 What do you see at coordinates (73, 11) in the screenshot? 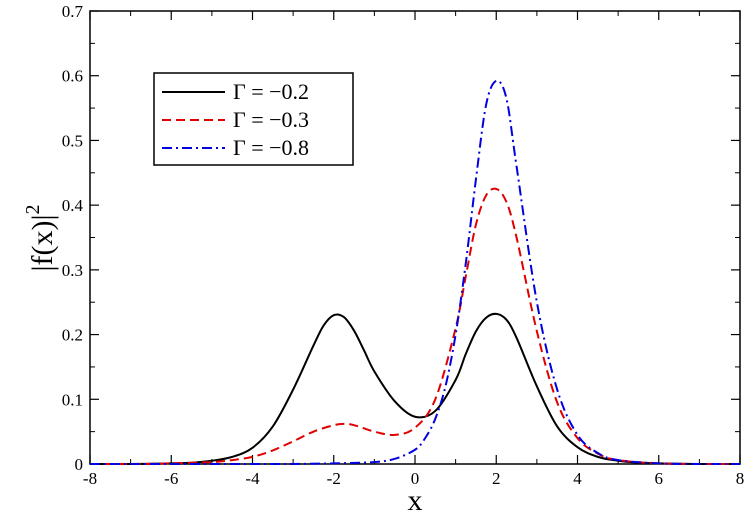
I see `y-tick-label: 0.7` at bounding box center [73, 11].